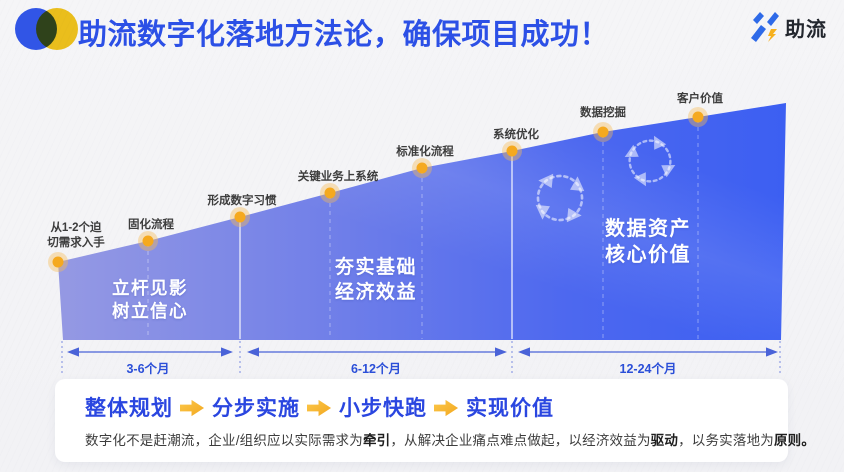 Image resolution: width=844 pixels, height=472 pixels. I want to click on duration-separators, so click(421, 357).